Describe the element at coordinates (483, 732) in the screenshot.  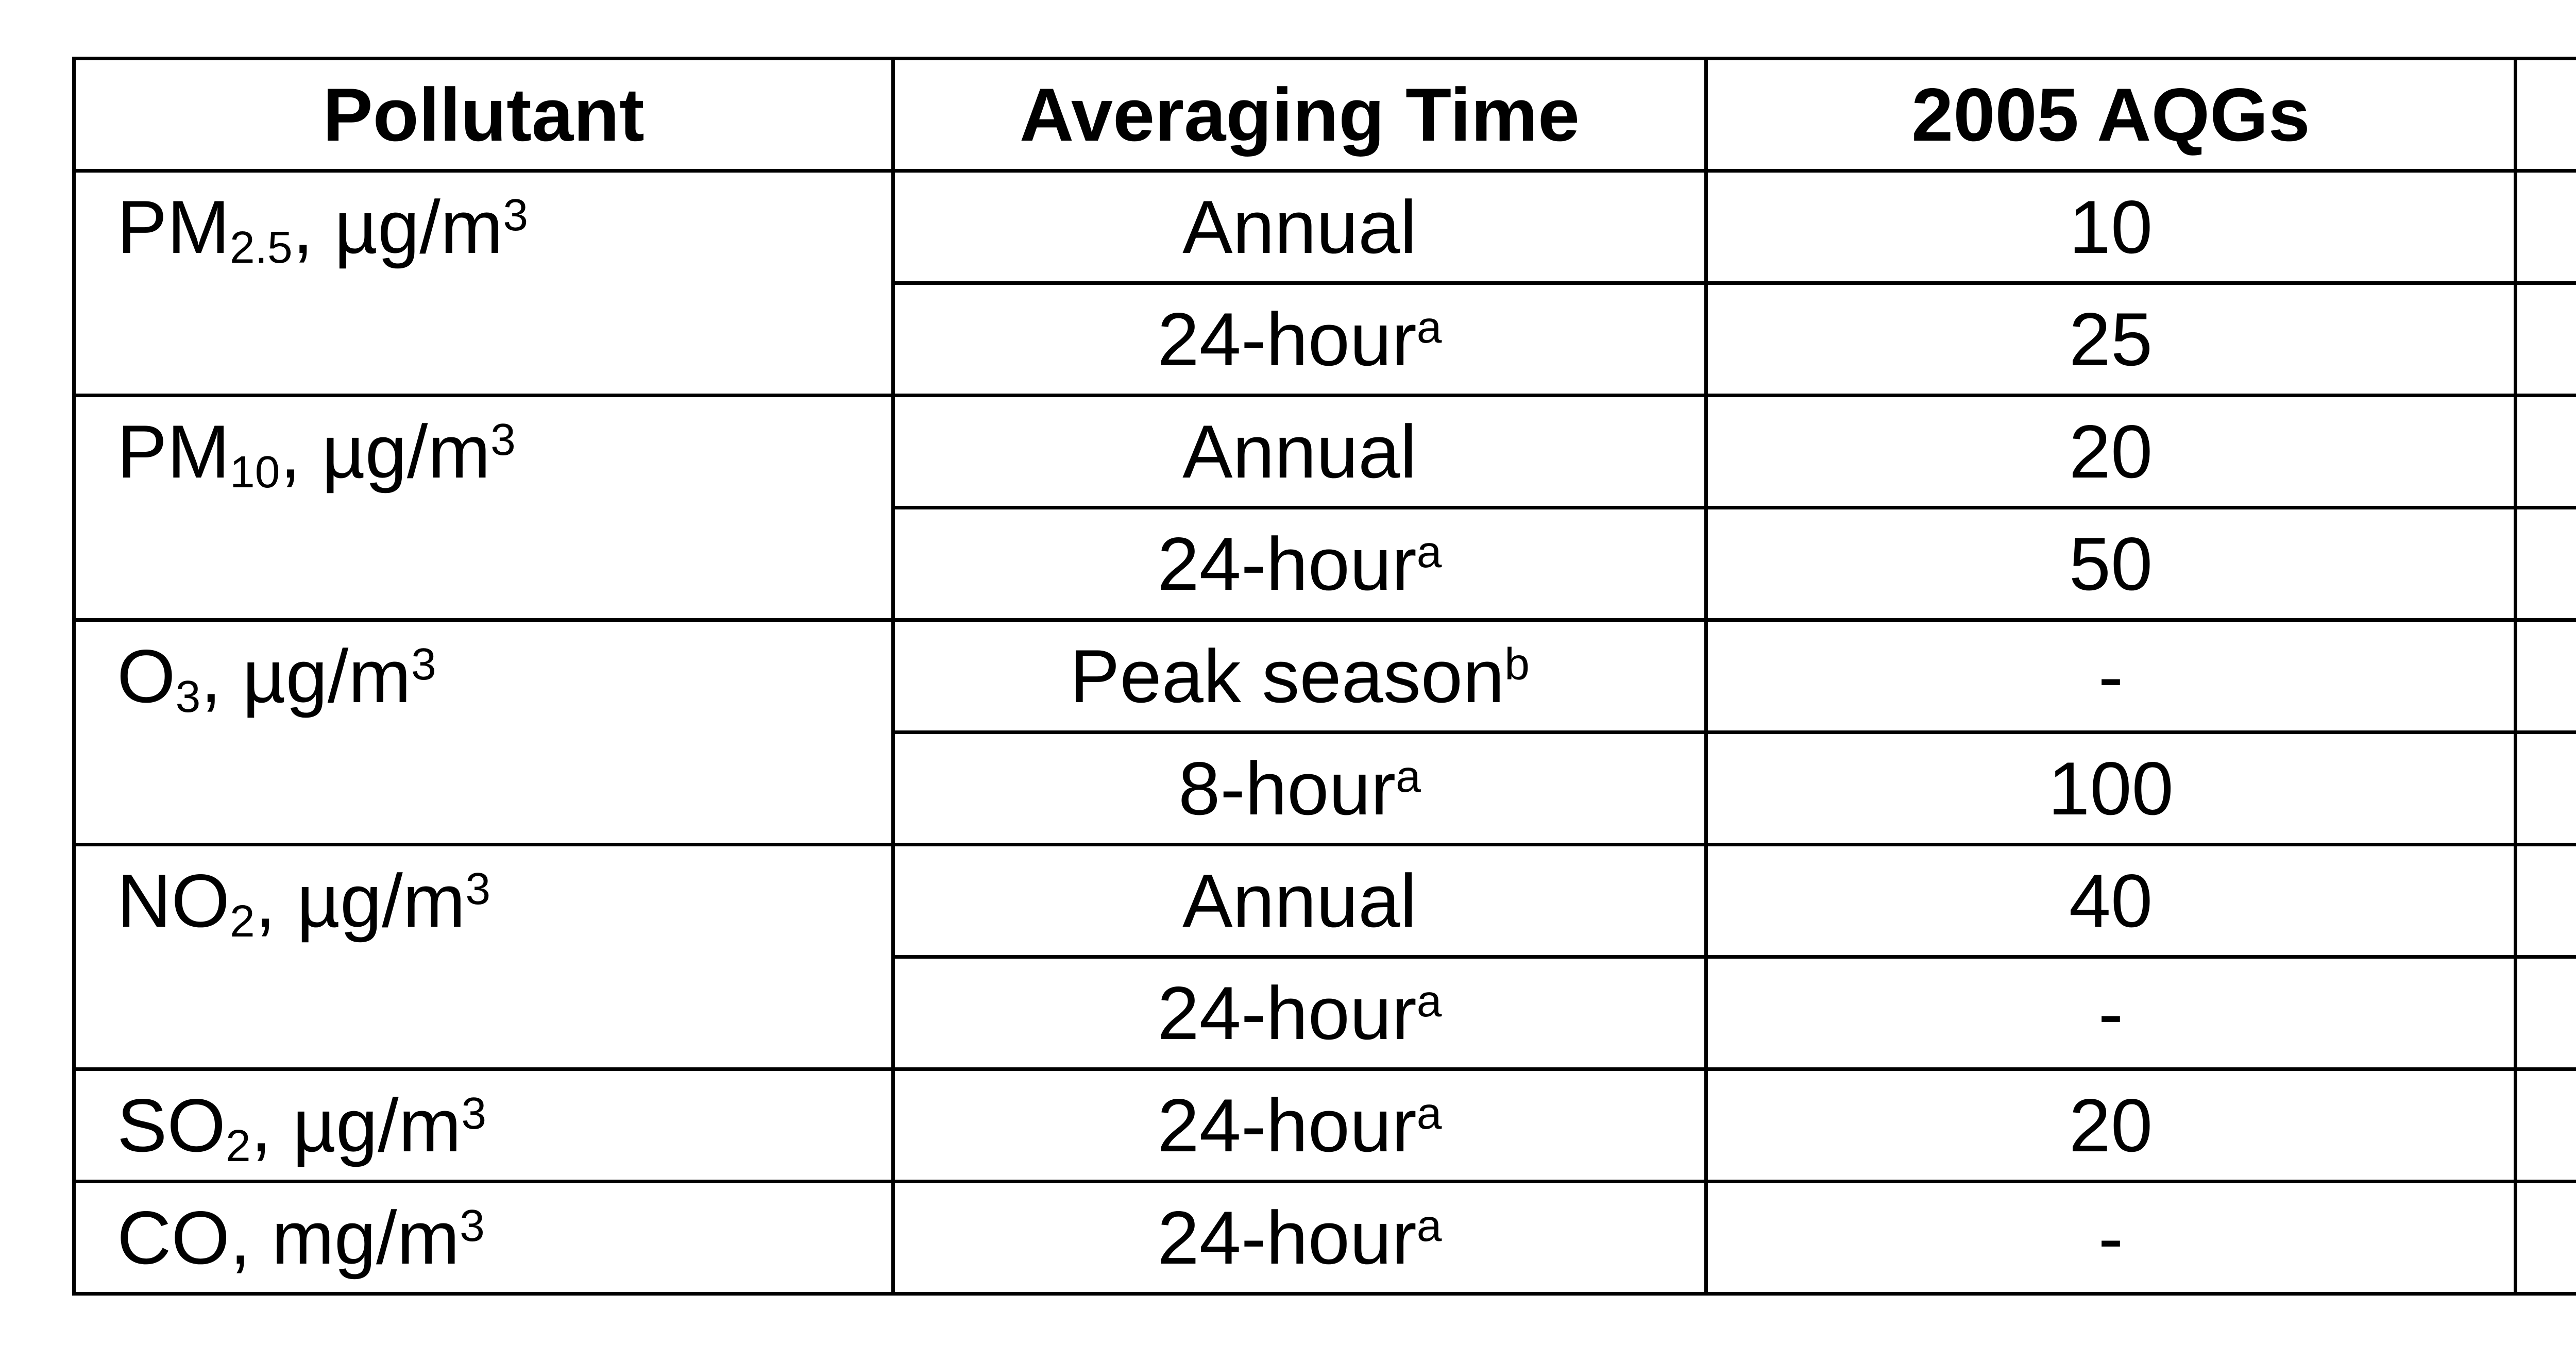
I see `pollutant-cell-o3: O3, µg/m3` at that location.